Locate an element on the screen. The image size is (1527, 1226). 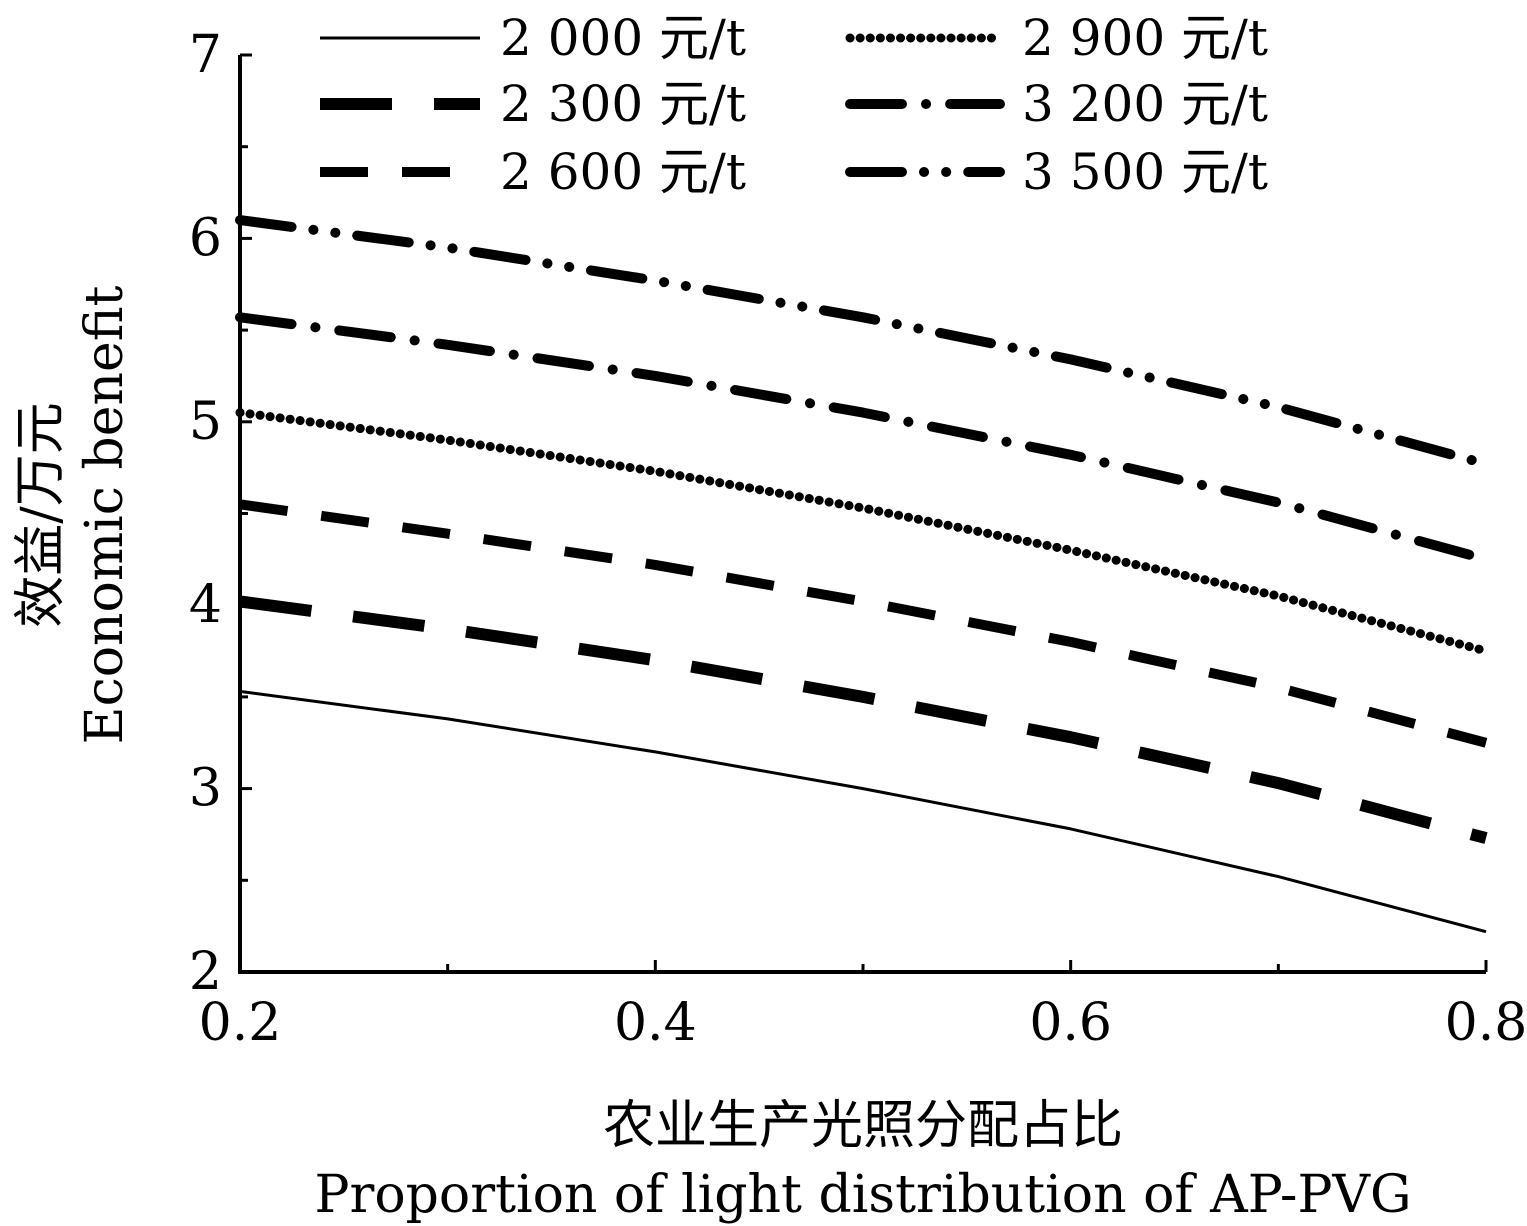
y-tick-label: 2 is located at coordinates (205, 972).